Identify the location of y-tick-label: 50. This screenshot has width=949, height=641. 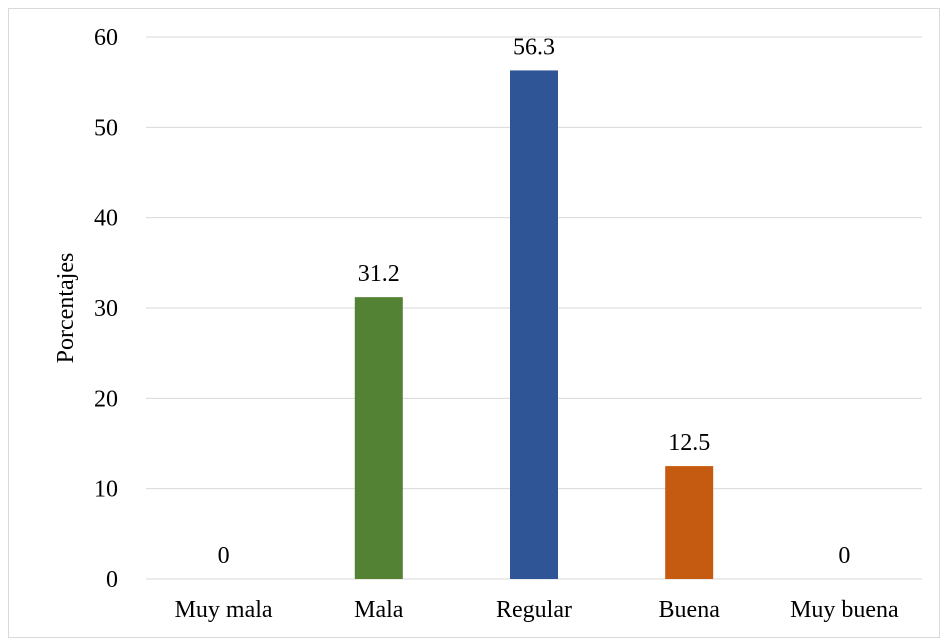
(106, 128).